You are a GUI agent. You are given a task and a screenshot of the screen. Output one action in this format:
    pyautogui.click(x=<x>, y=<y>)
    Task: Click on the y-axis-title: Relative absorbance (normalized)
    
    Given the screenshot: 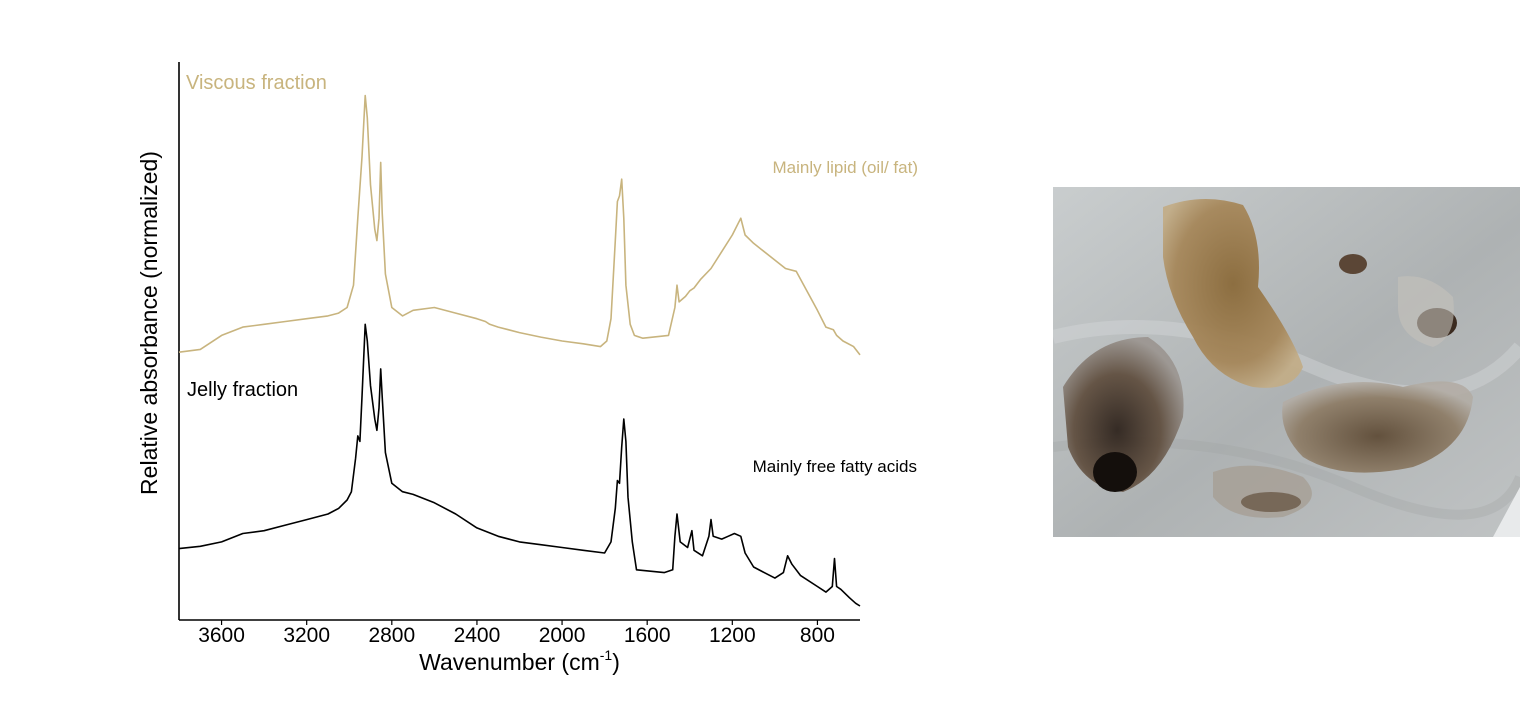 What is the action you would take?
    pyautogui.click(x=149, y=323)
    